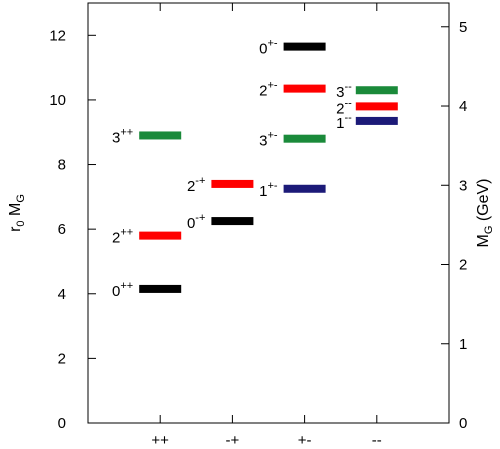 Image resolution: width=500 pixels, height=449 pixels. Describe the element at coordinates (62, 294) in the screenshot. I see `y-tick-label: 4` at that location.